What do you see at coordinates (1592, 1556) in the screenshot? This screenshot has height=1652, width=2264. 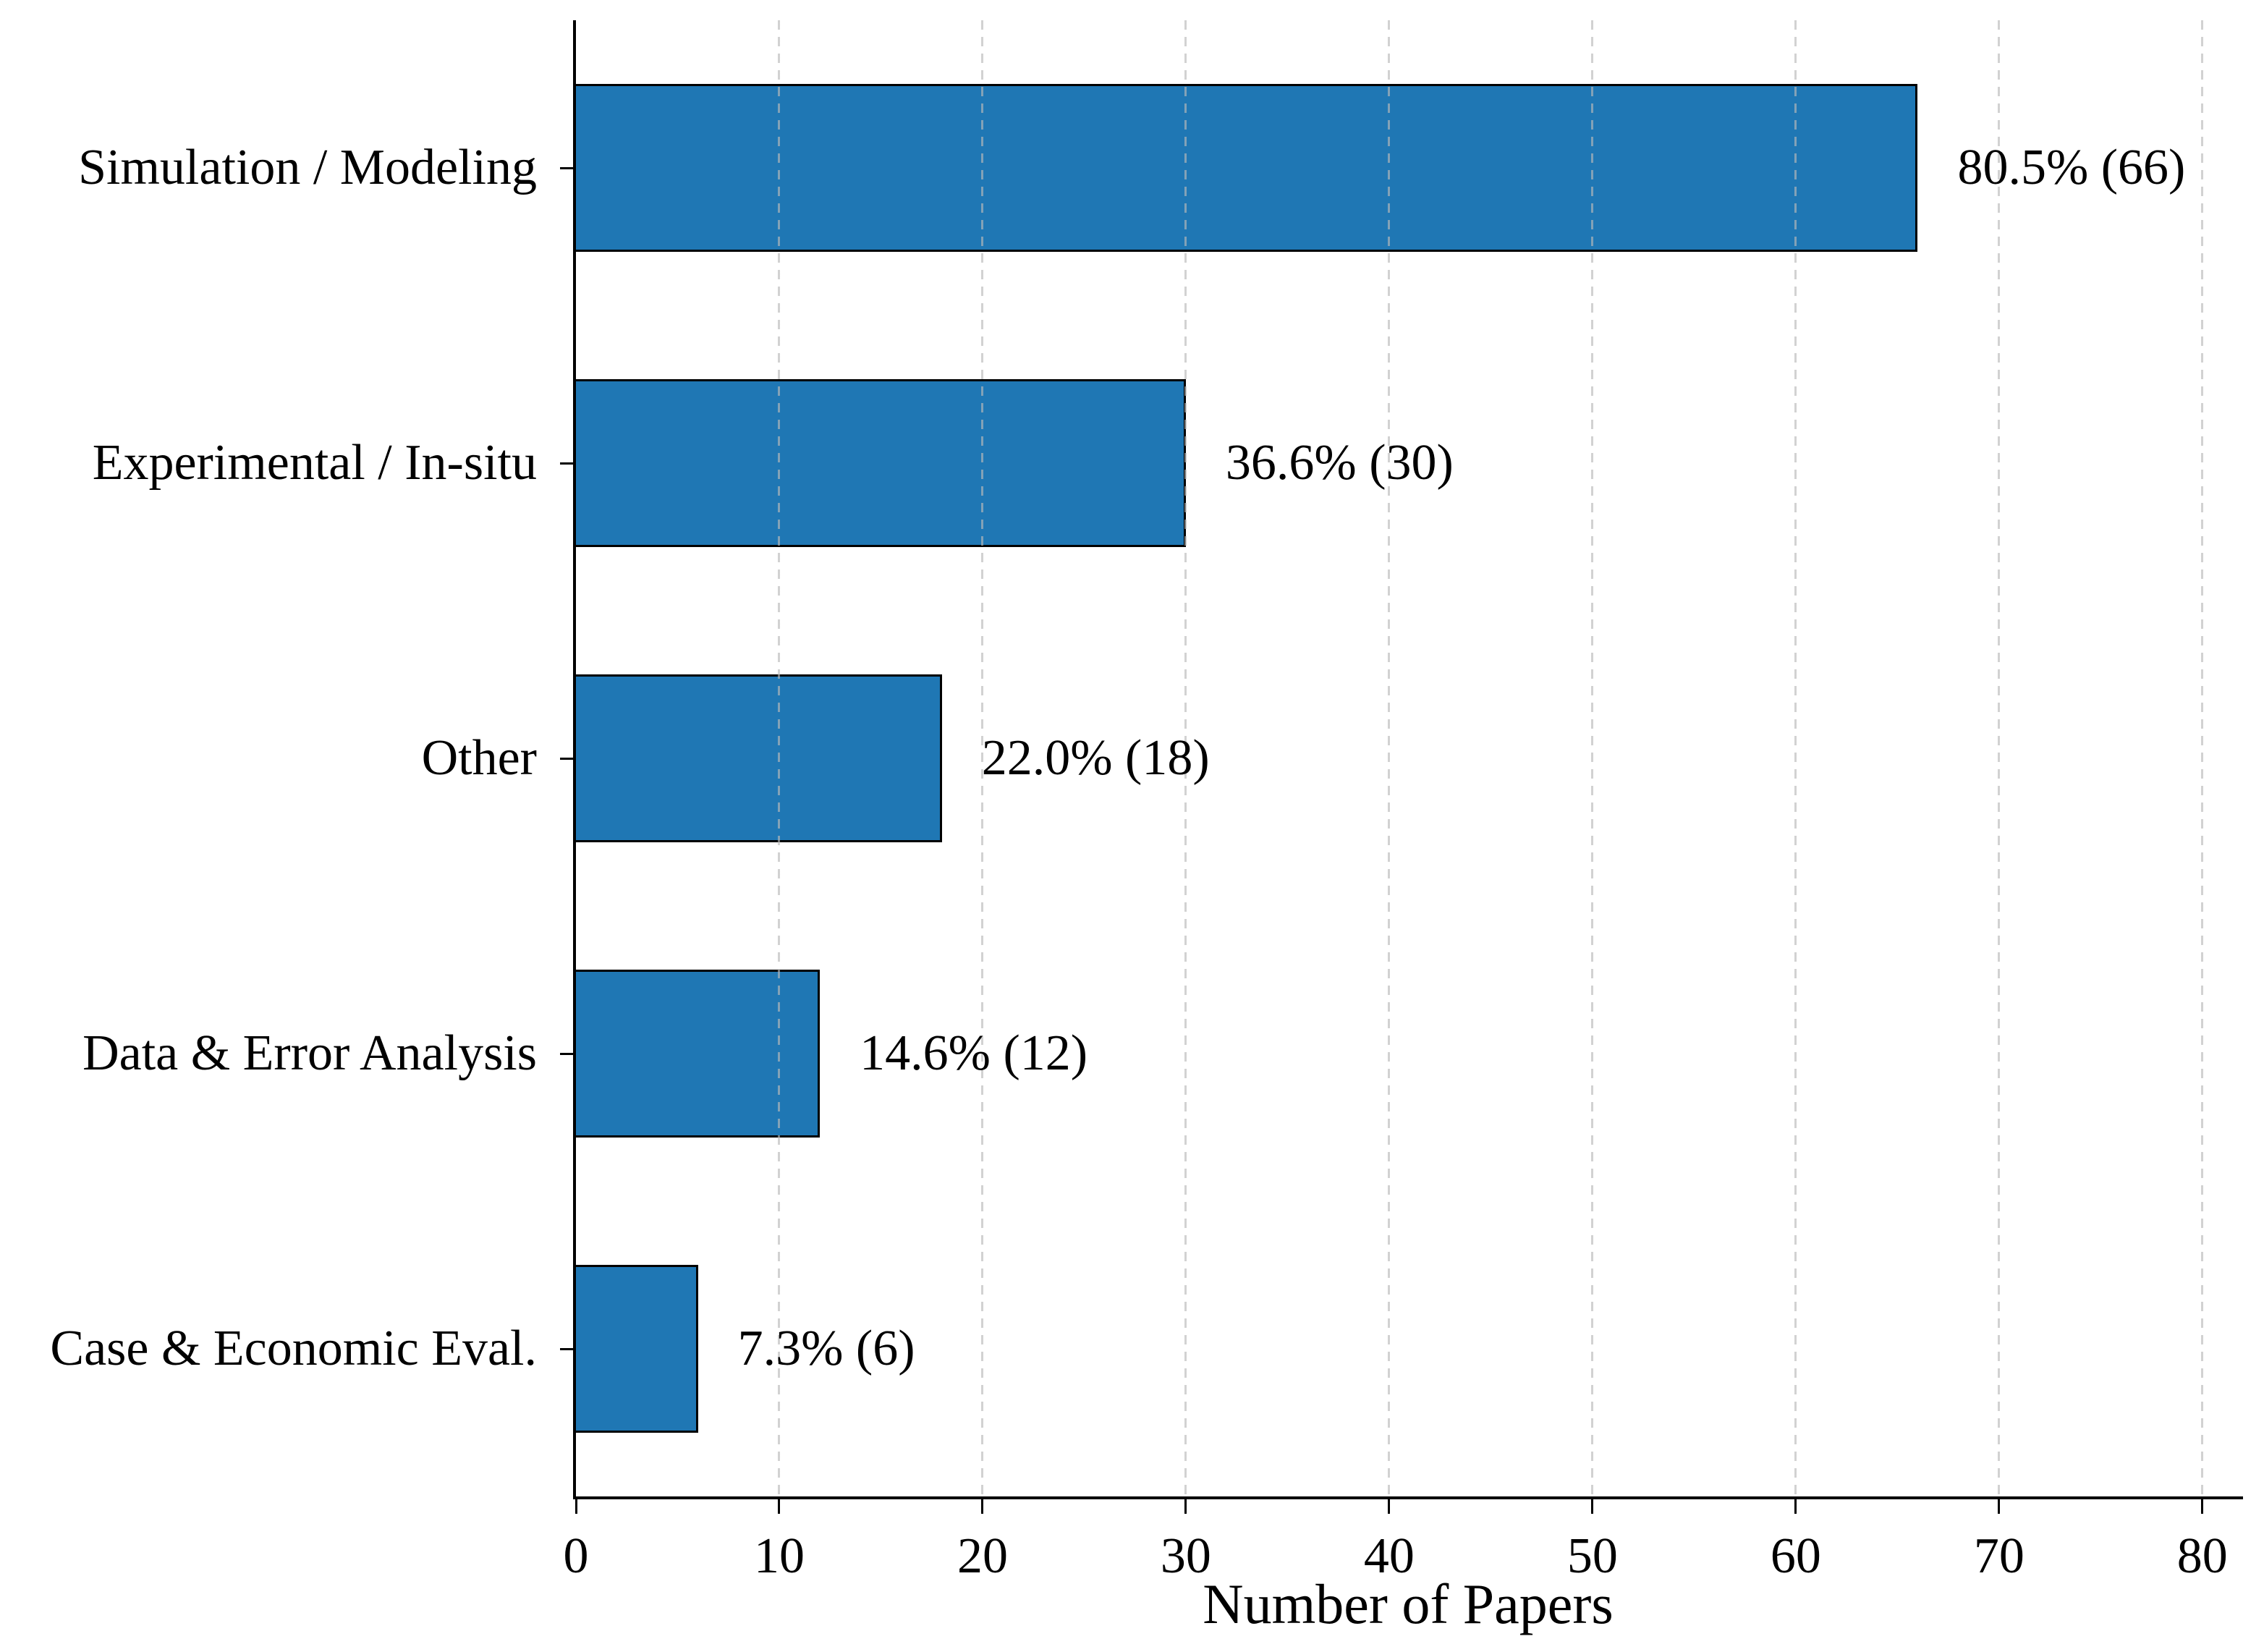 I see `x-tick-label: 50` at bounding box center [1592, 1556].